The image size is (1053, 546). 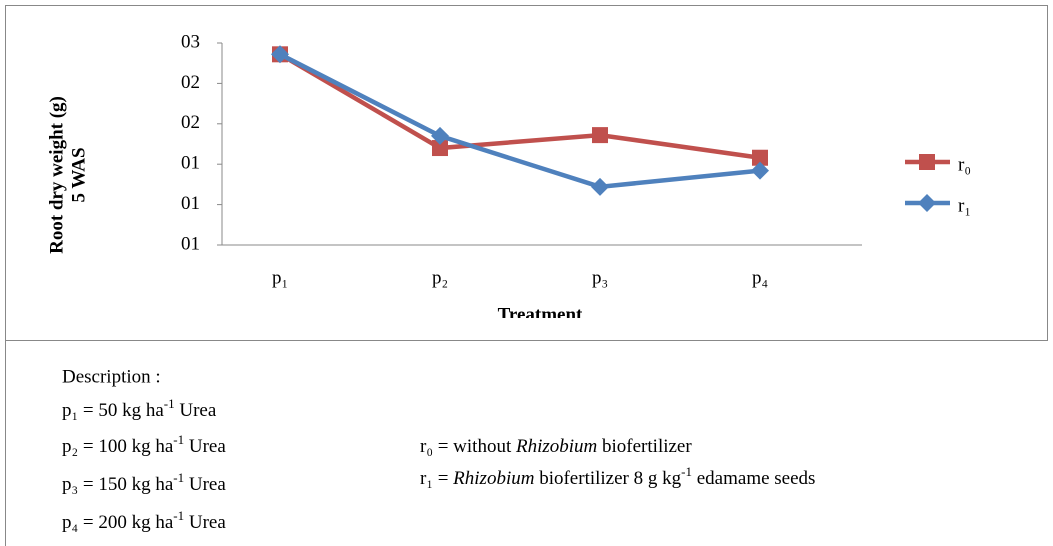 I want to click on text: p₁ = 50 kg ha, so click(x=113, y=410).